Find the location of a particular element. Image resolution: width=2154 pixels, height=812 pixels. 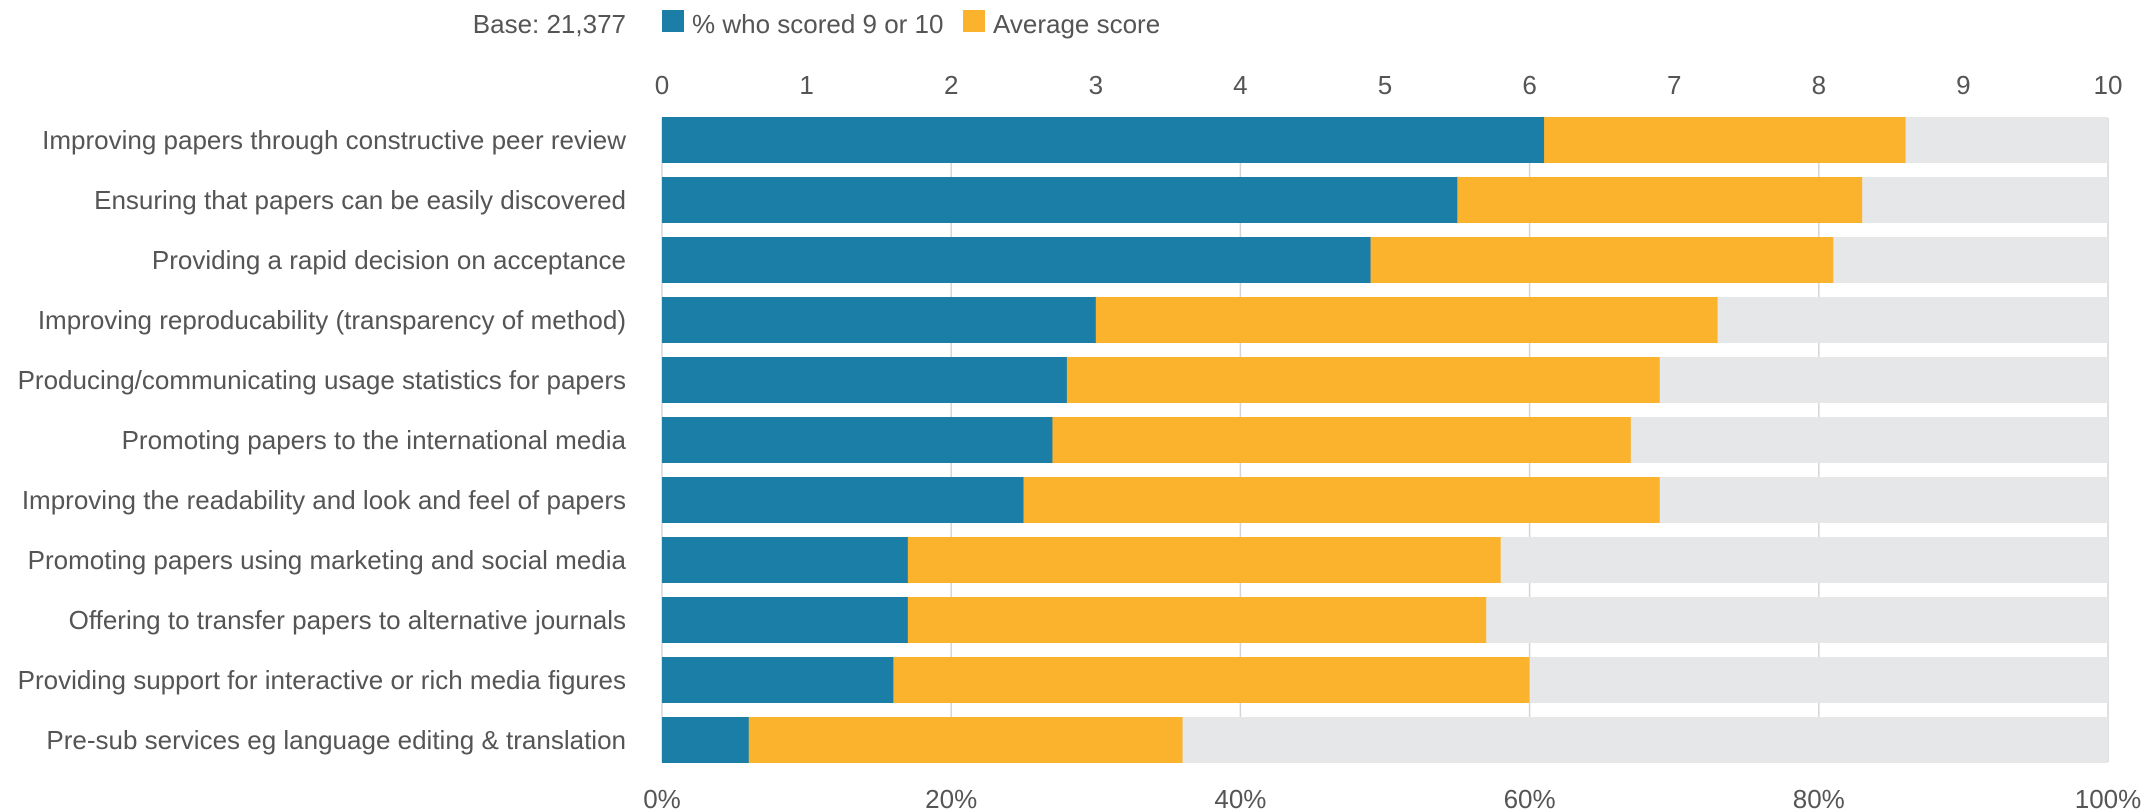

top-axis-tick-label: 9 is located at coordinates (1963, 85).